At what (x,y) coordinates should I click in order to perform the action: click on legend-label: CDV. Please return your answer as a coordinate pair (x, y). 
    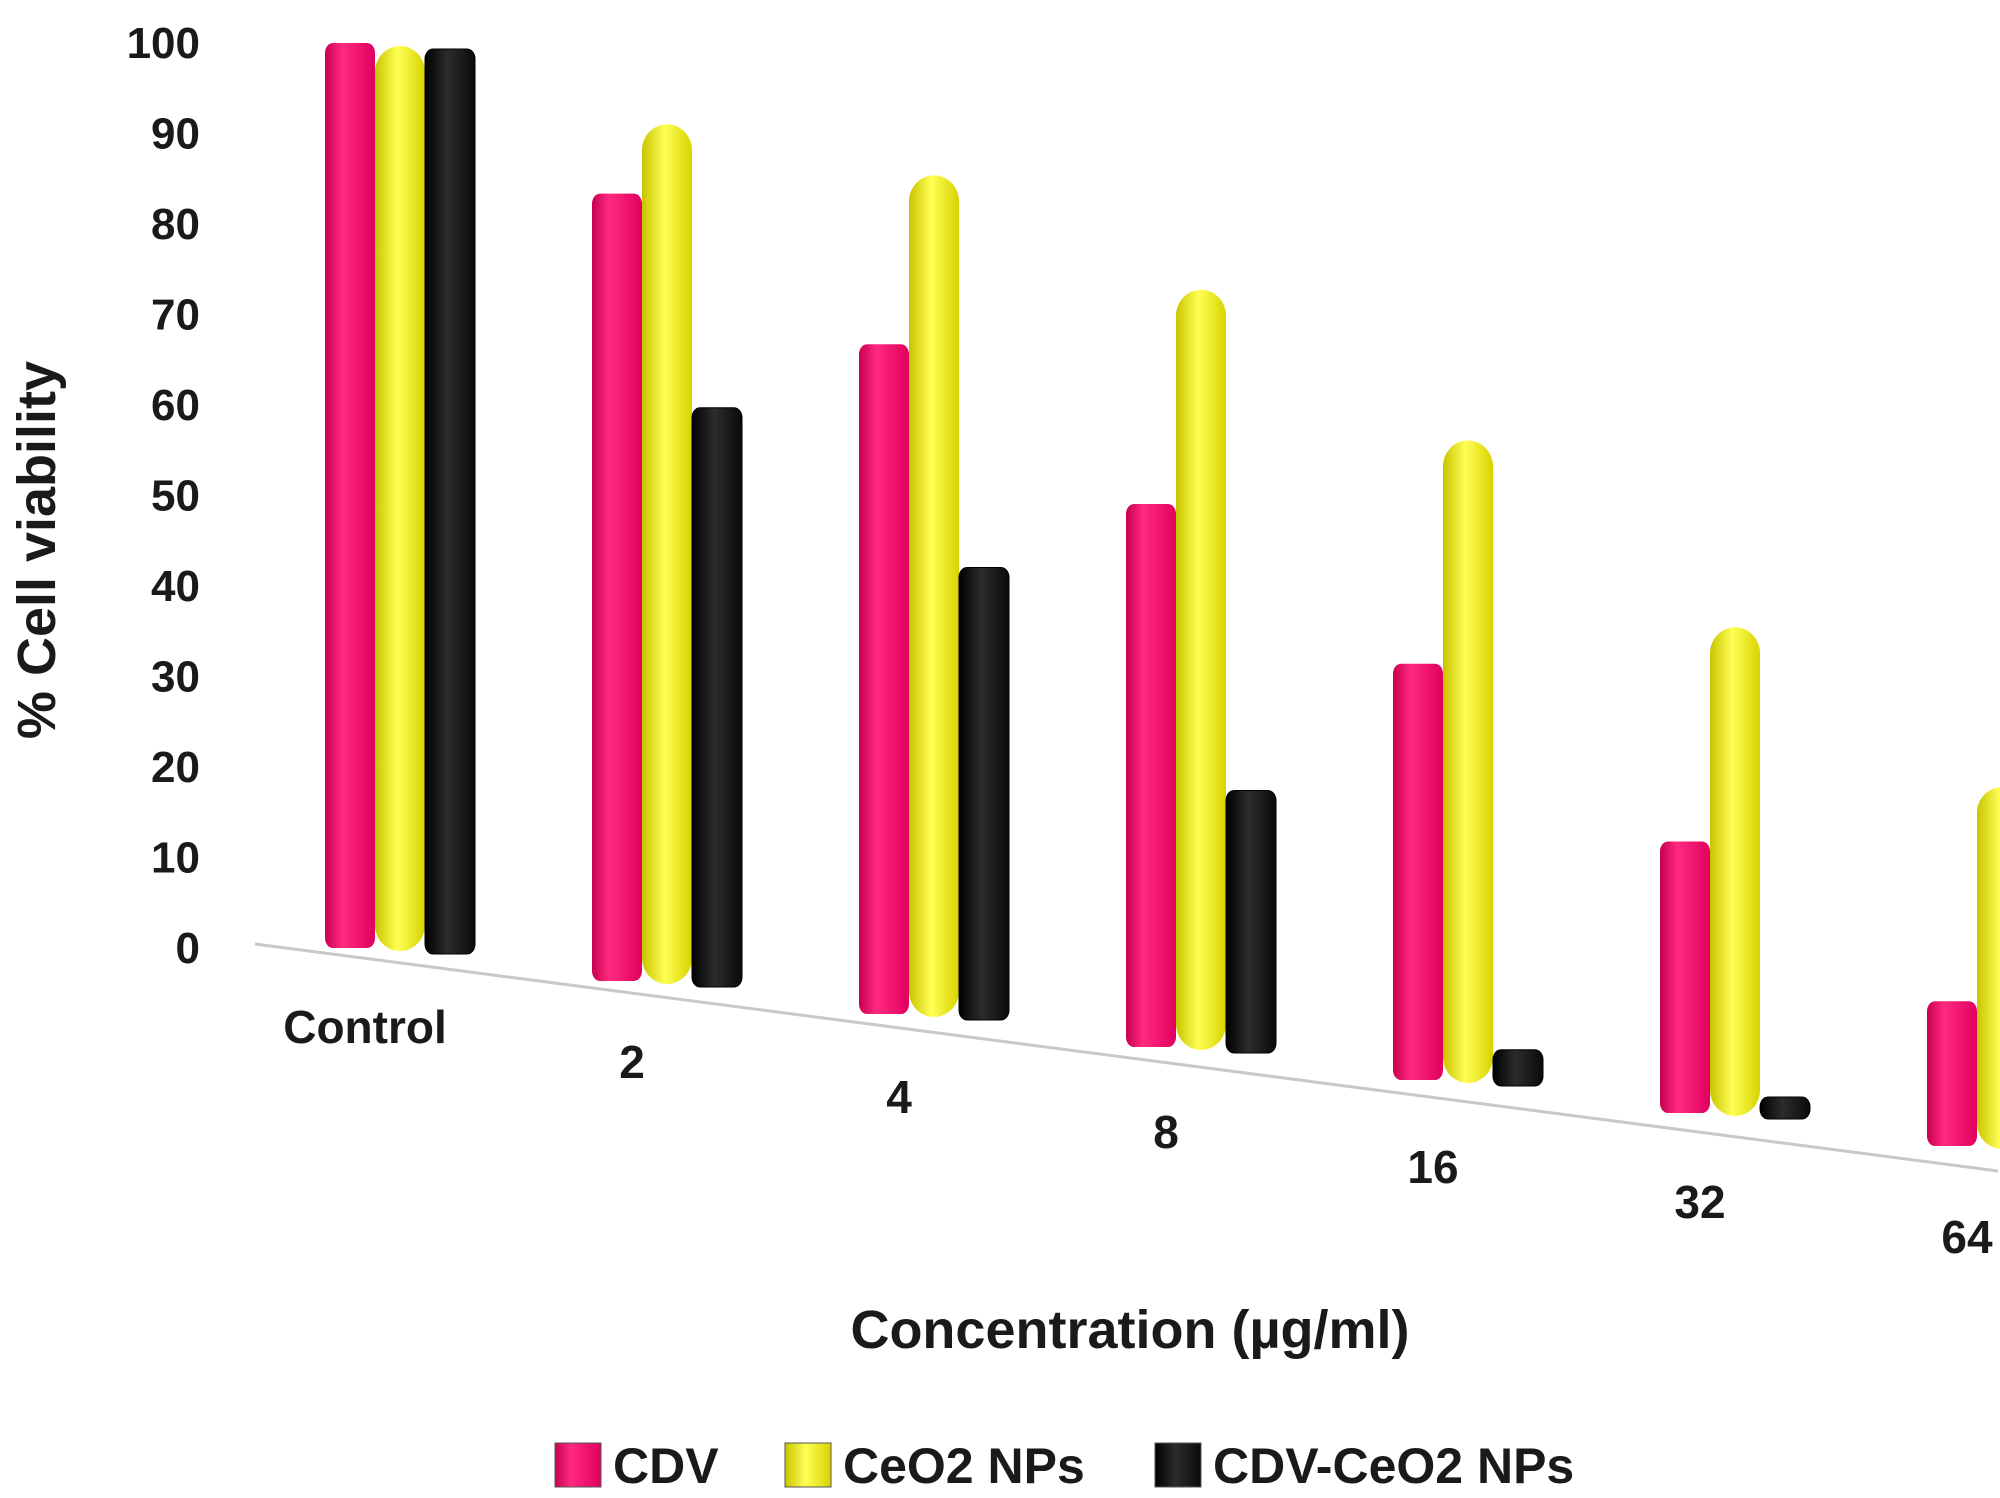
    Looking at the image, I should click on (666, 1465).